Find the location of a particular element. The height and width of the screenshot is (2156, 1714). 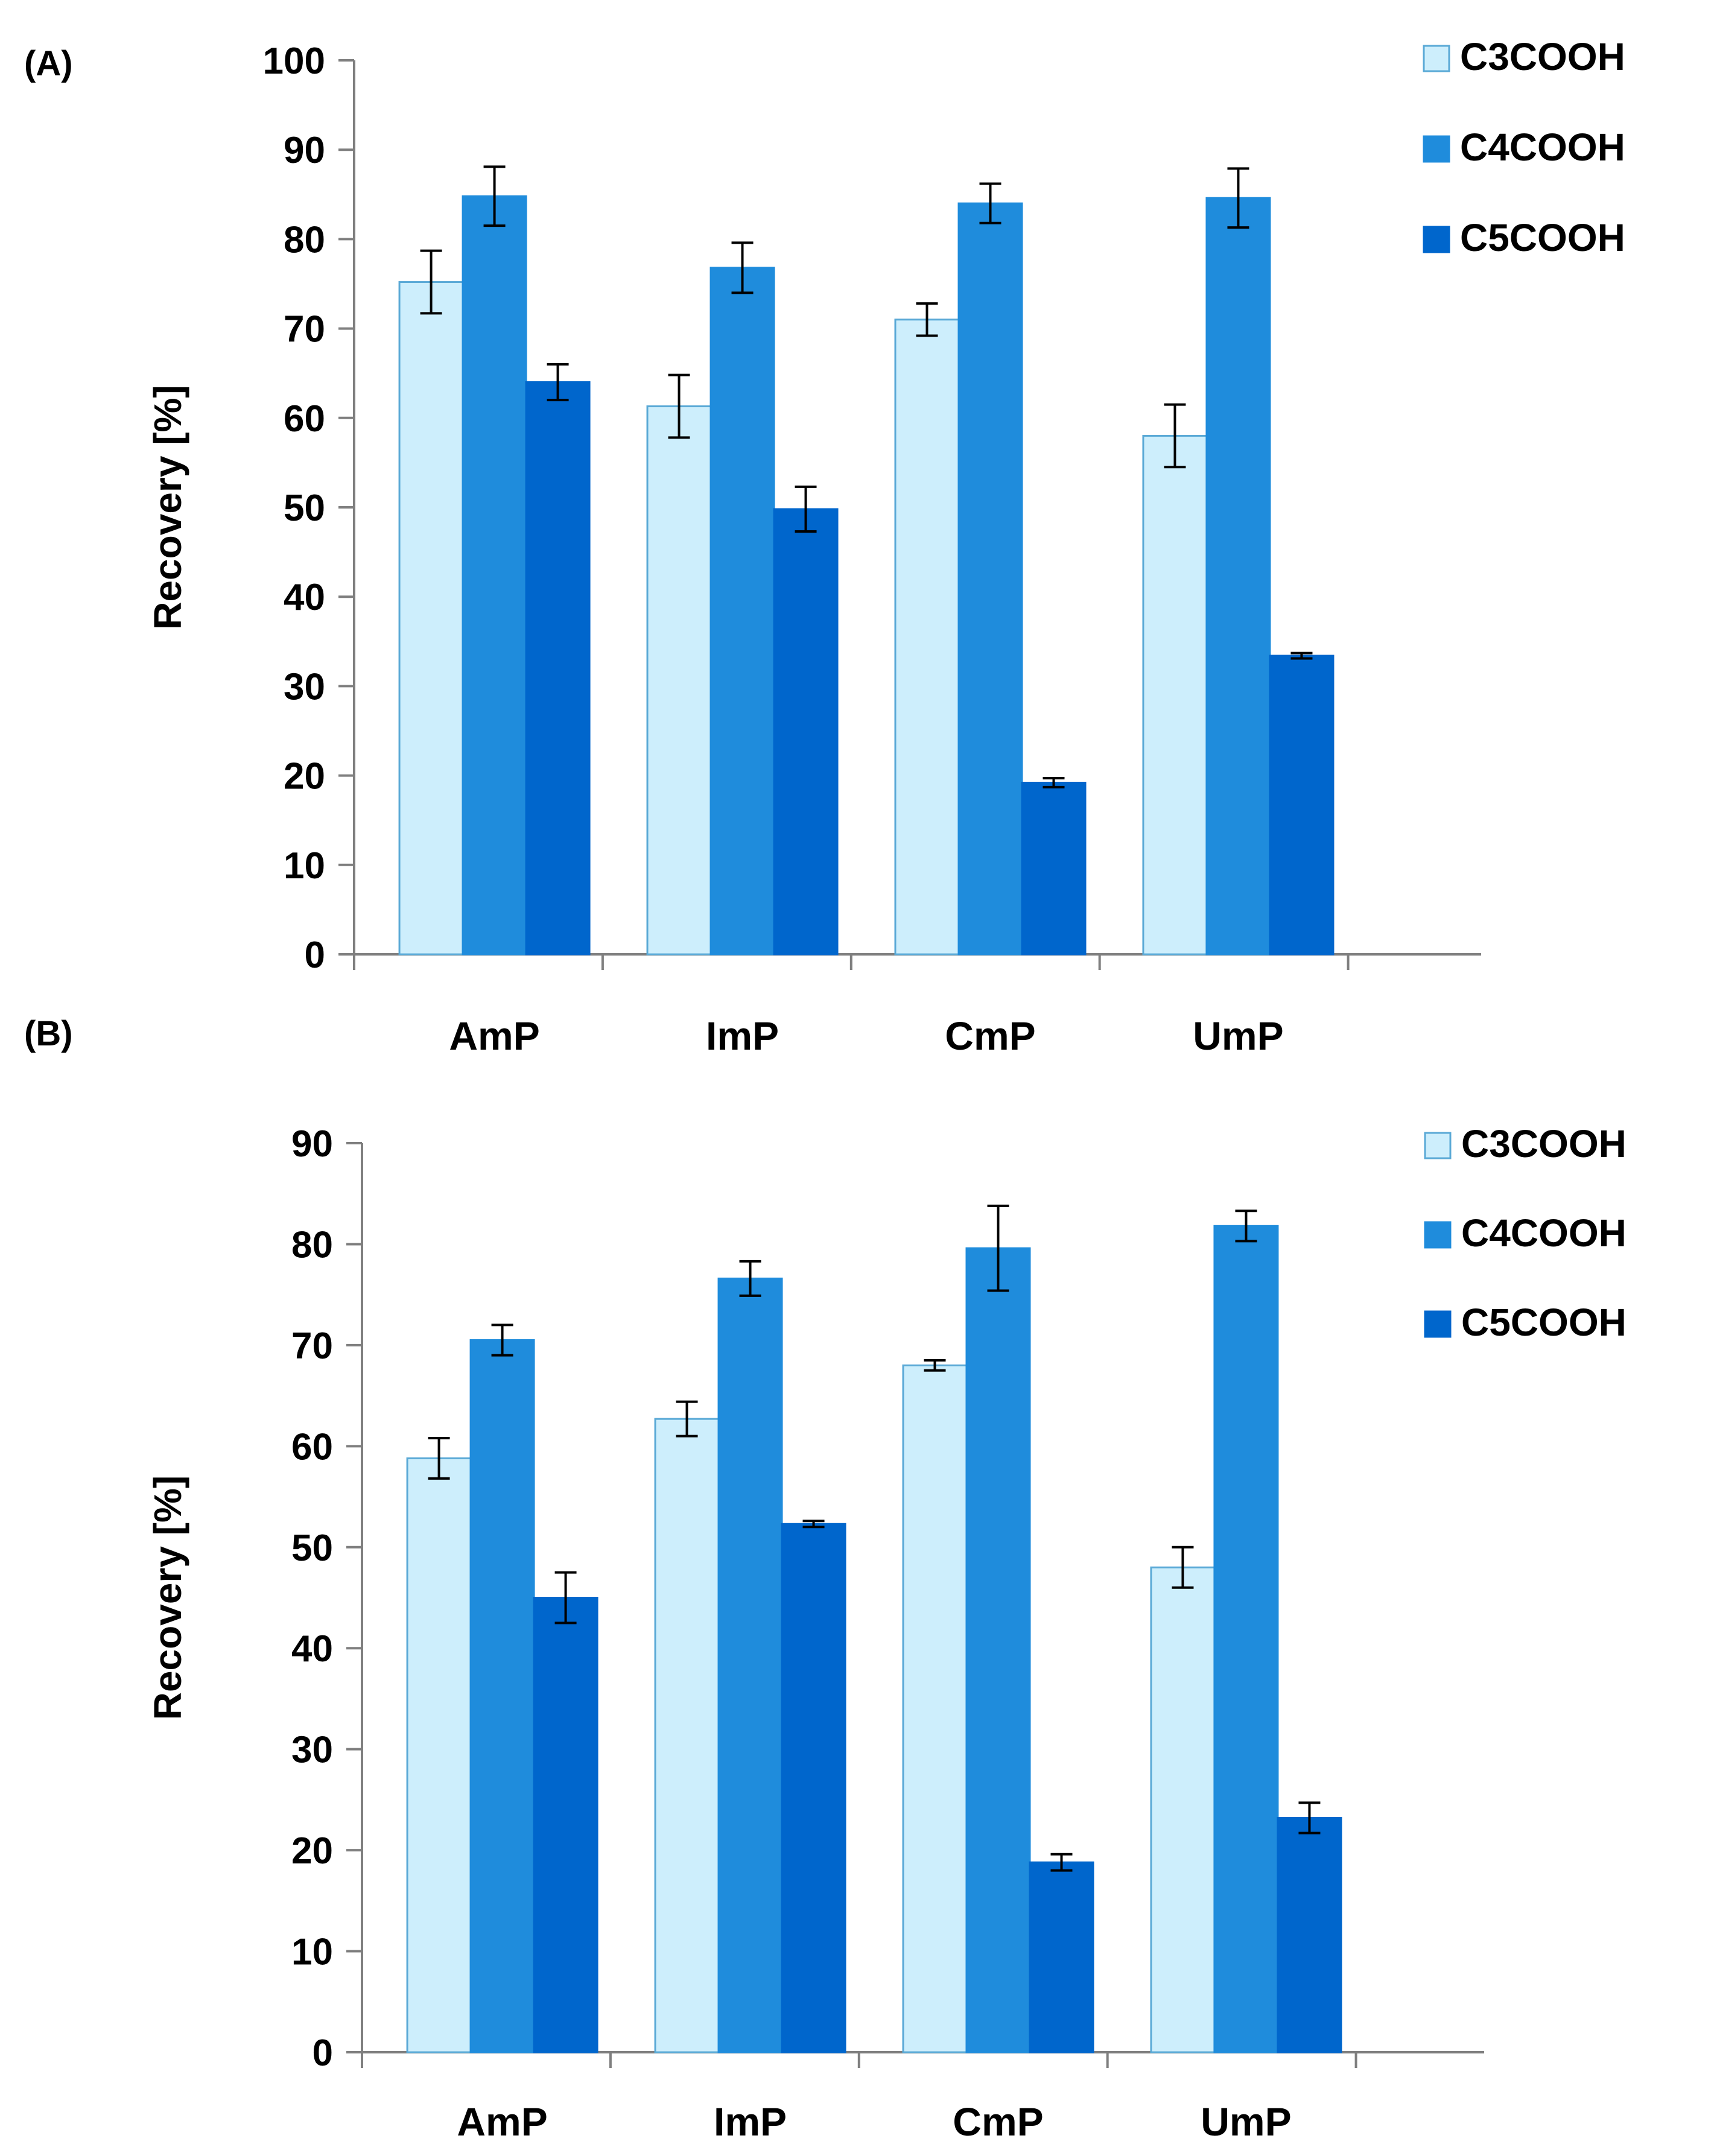

panel-b-error-bar-ump-c3cooh is located at coordinates (1183, 1567).